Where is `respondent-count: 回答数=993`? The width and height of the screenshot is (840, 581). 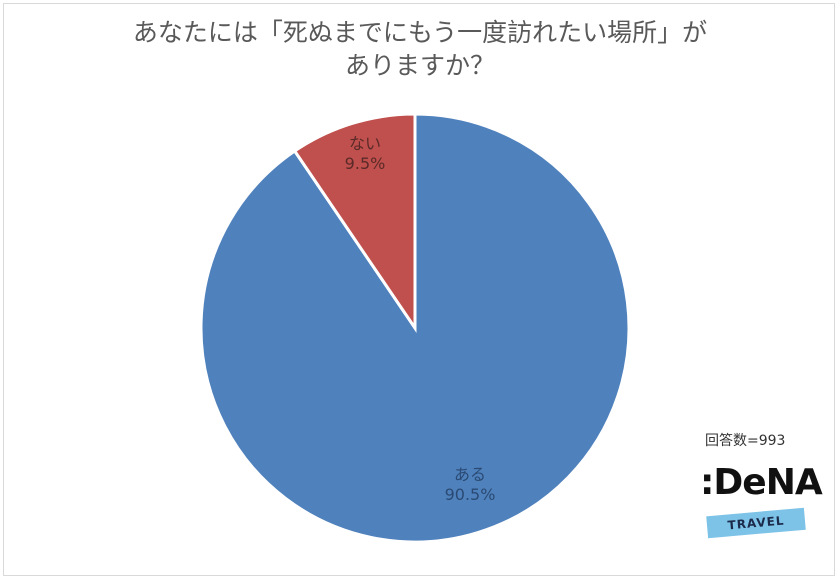
respondent-count: 回答数=993 is located at coordinates (745, 441).